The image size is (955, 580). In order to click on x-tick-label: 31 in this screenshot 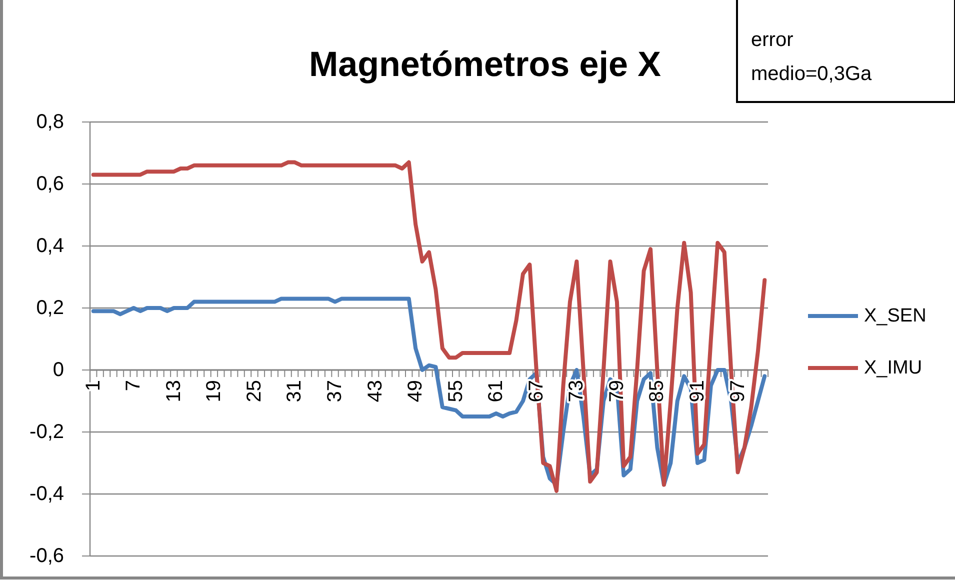, I will do `click(295, 391)`.